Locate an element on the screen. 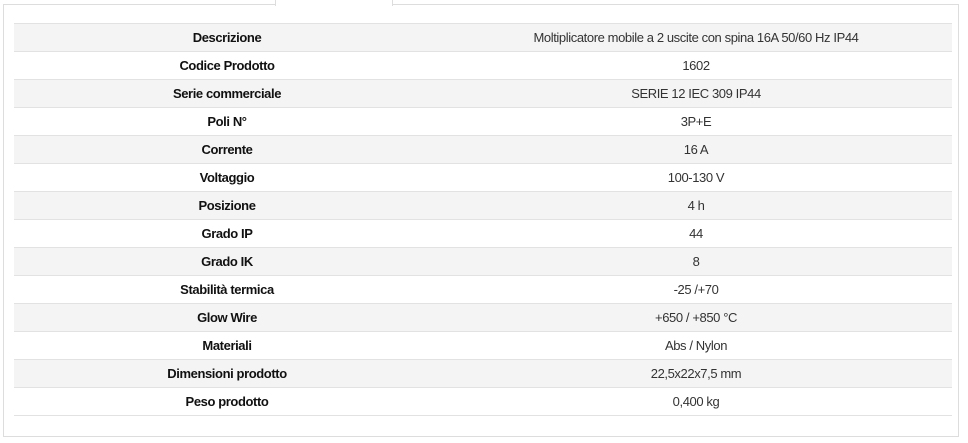  table-row: Stabilità termica -25 /+70 is located at coordinates (483, 289).